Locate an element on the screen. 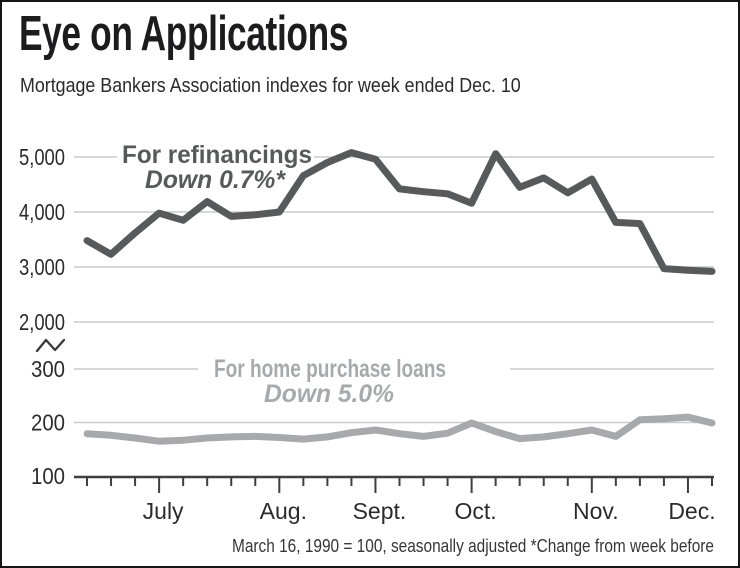  axis-break-icon is located at coordinates (50, 345).